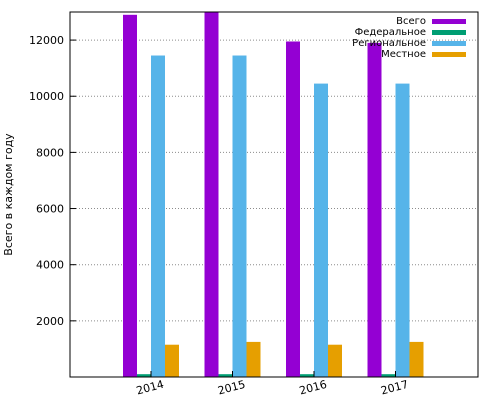 This screenshot has height=400, width=500. What do you see at coordinates (231, 388) in the screenshot?
I see `x-tick-label: 2015` at bounding box center [231, 388].